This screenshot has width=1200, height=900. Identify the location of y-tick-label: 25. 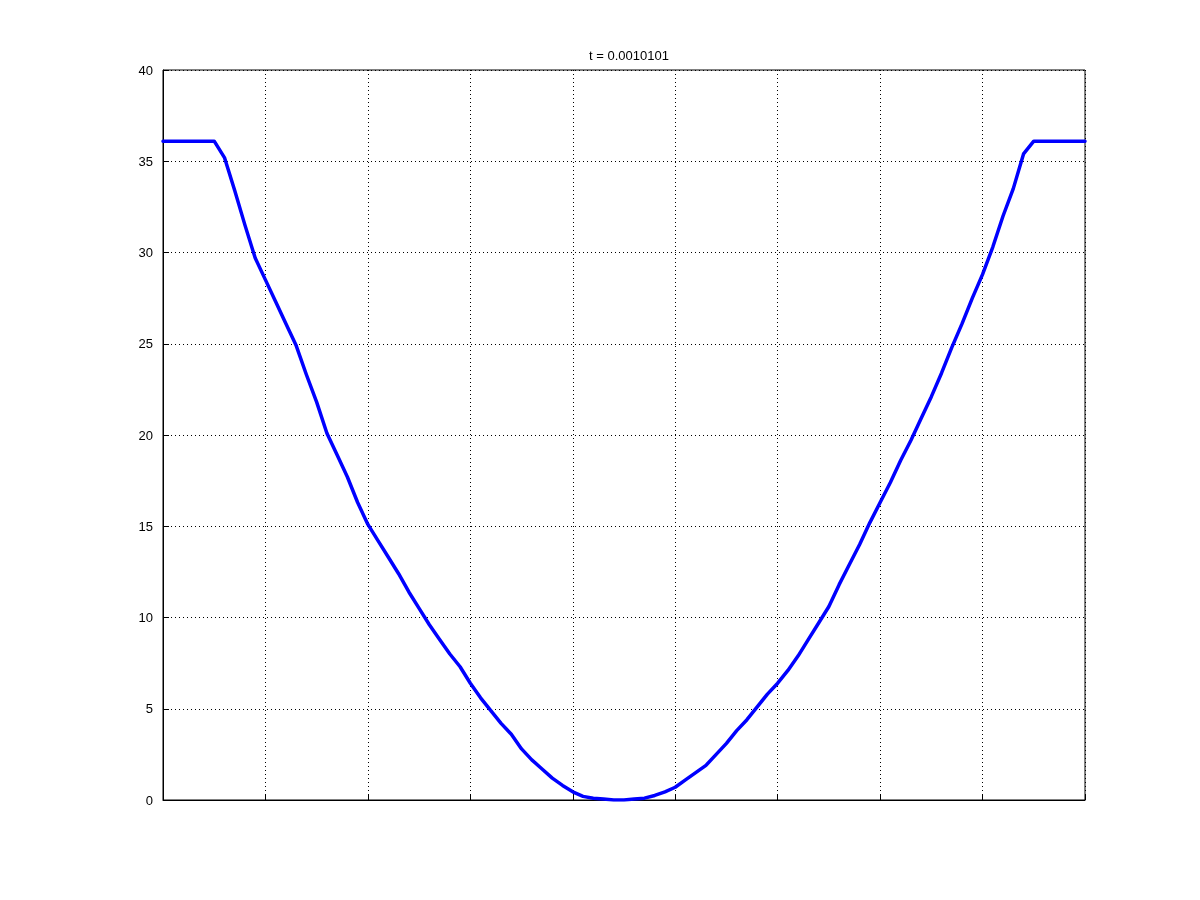
(145, 344).